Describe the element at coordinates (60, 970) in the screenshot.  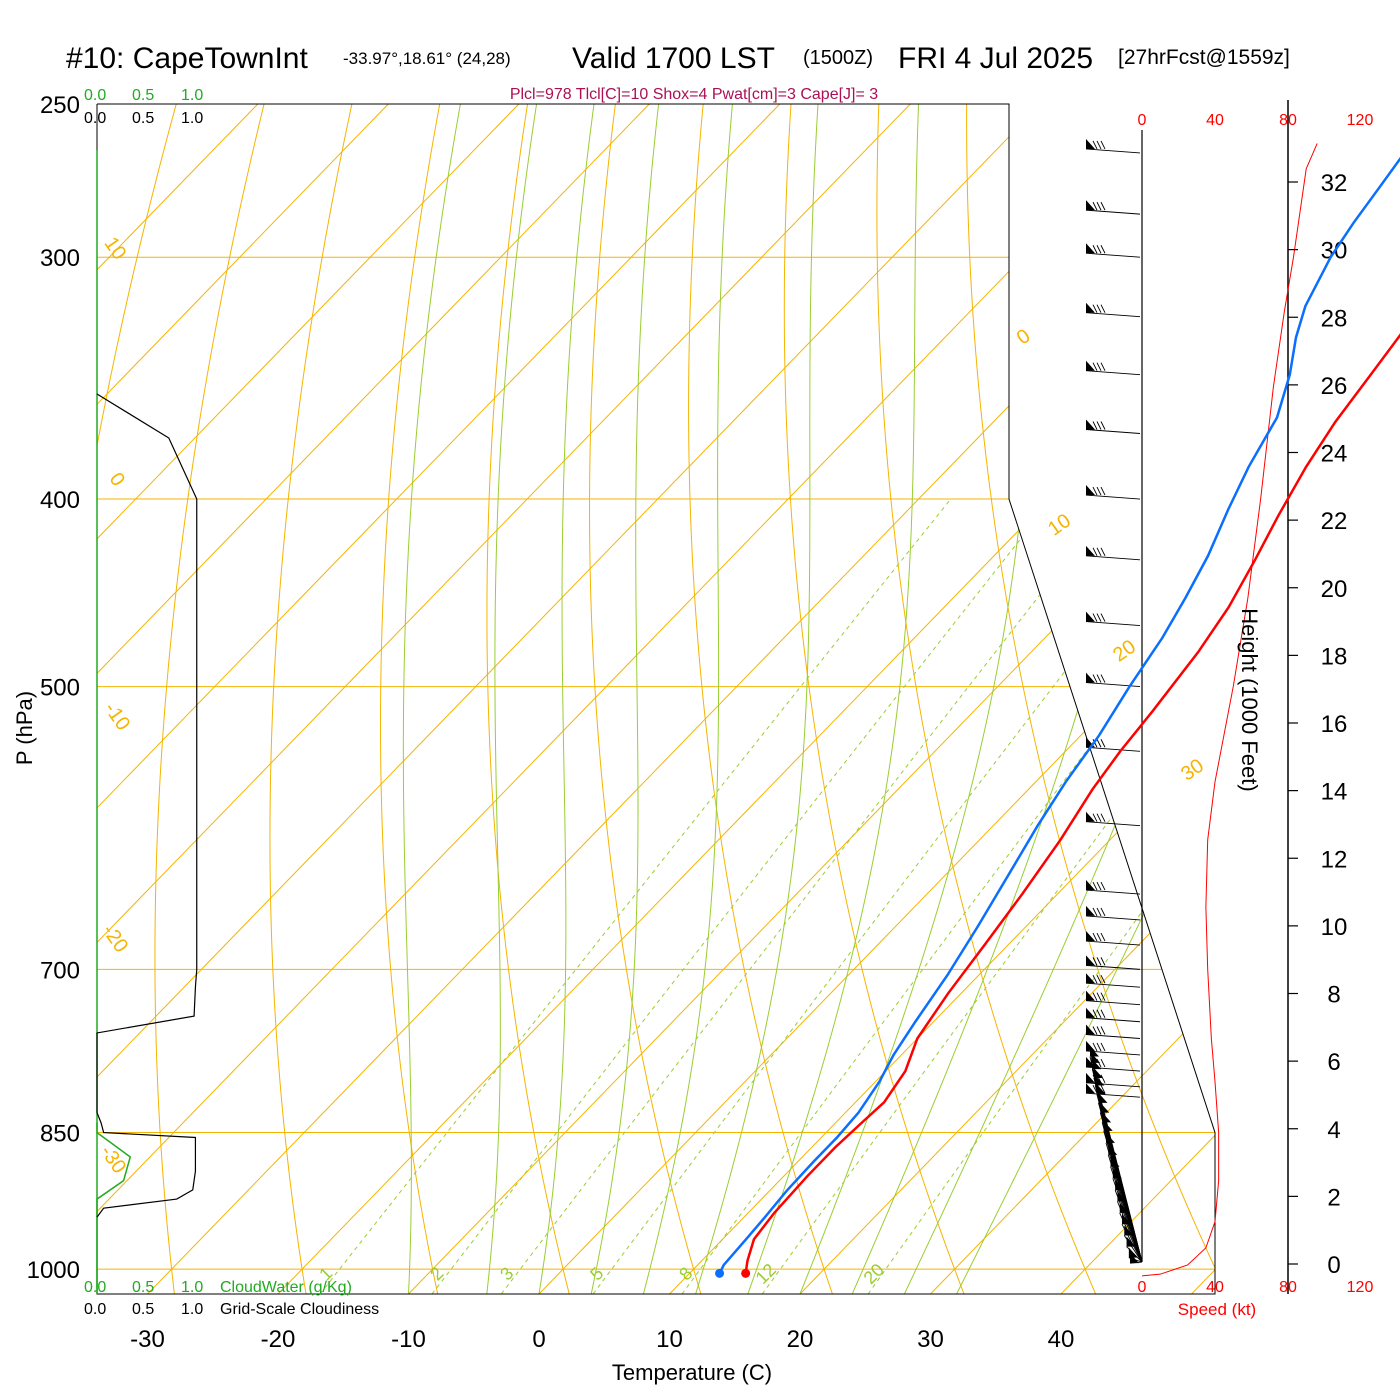
I see `pressure-tick-700: 700` at that location.